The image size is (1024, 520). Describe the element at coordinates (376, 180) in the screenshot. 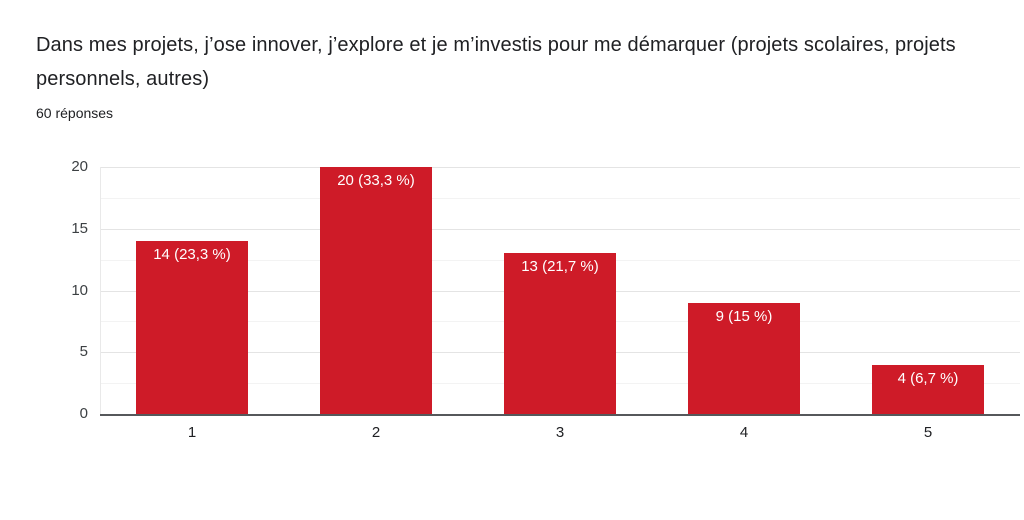

I see `bar-value-label: 20 (33,3 %)` at that location.